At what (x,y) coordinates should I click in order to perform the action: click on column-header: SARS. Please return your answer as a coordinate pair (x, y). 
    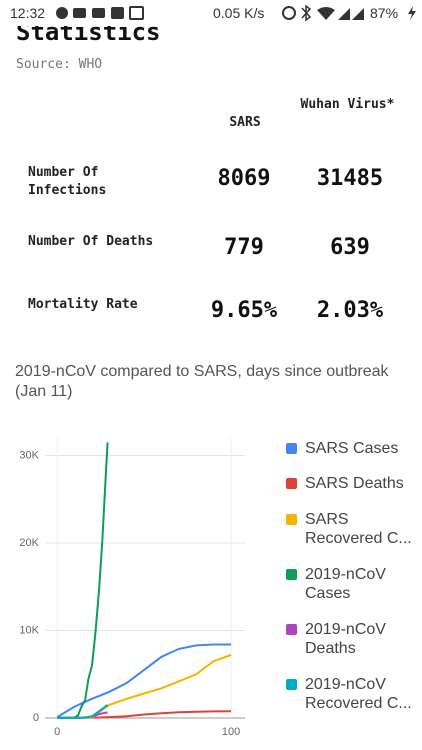
    Looking at the image, I should click on (245, 122).